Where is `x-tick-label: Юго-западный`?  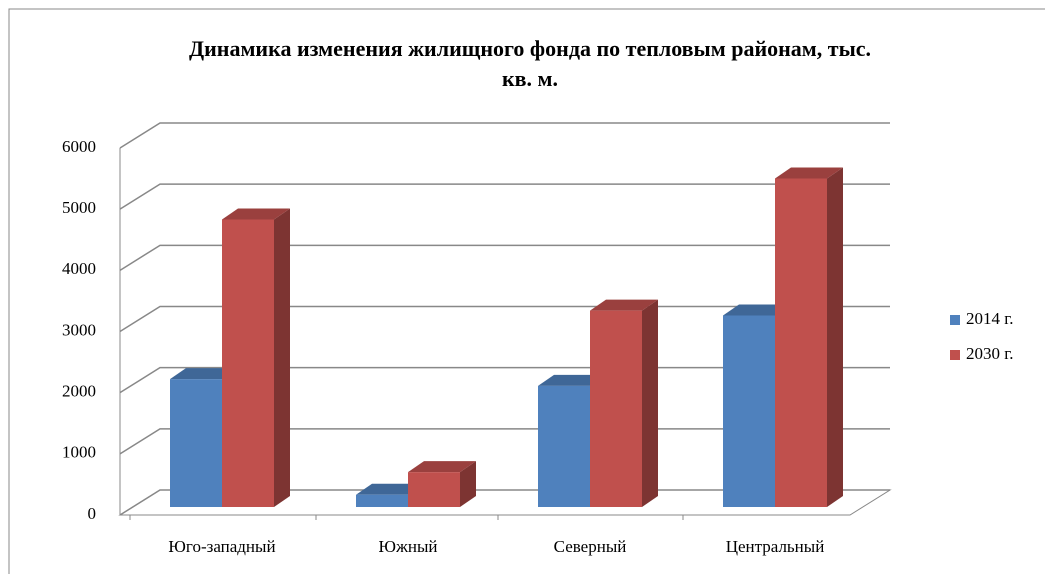 x-tick-label: Юго-западный is located at coordinates (221, 546).